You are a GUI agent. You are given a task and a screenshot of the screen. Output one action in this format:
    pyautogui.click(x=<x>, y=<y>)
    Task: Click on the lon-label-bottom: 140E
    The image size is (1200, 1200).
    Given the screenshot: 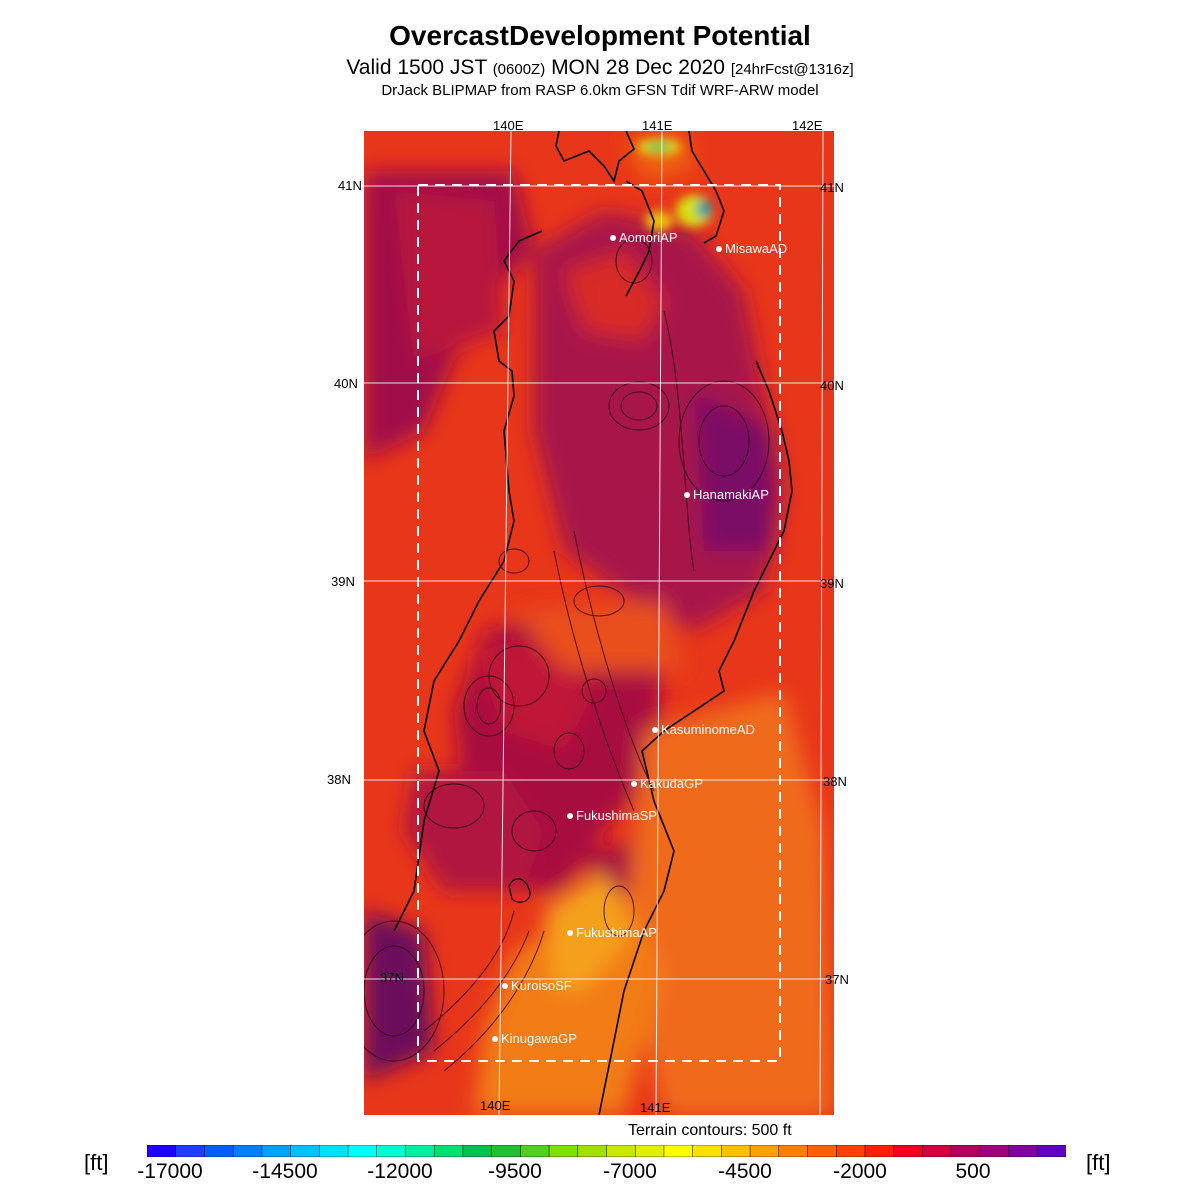 What is the action you would take?
    pyautogui.click(x=495, y=1105)
    